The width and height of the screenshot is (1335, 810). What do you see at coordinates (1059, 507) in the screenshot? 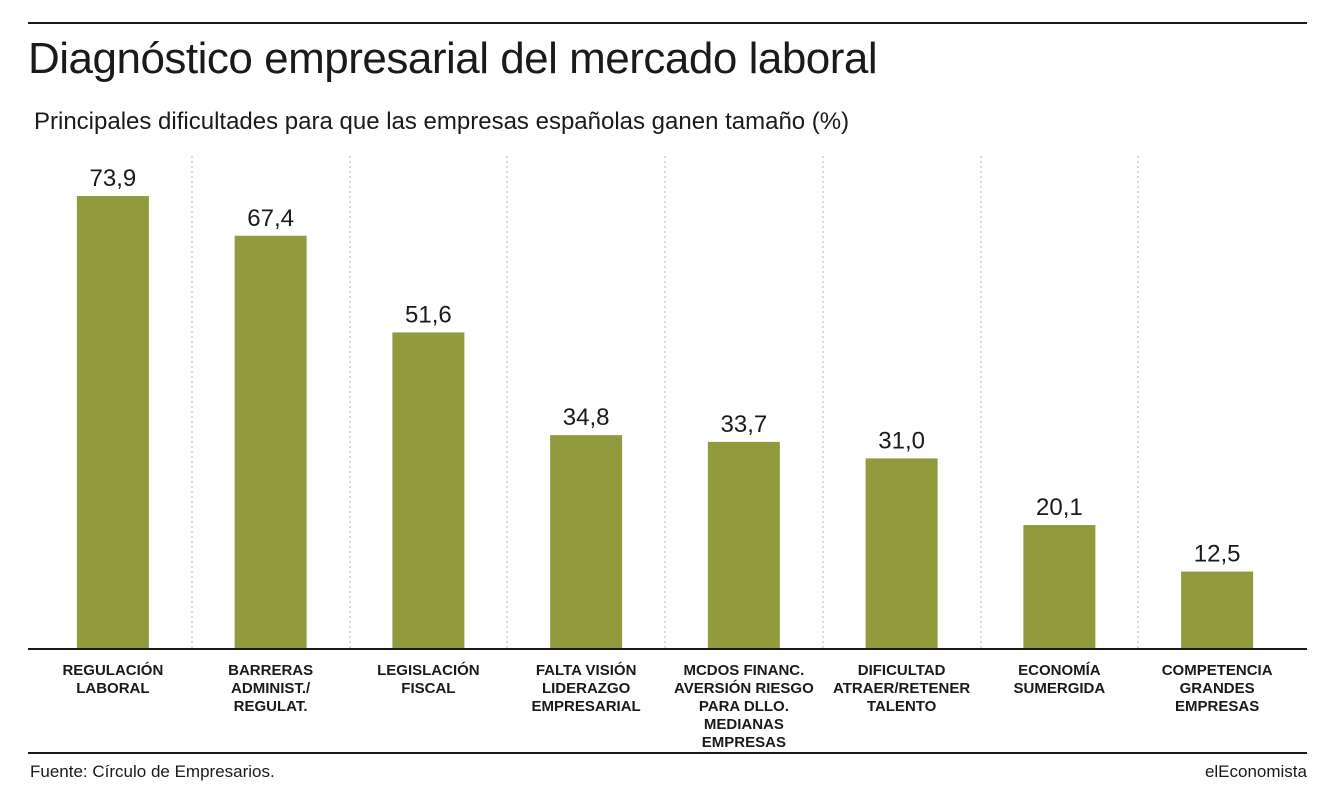
I see `data-label: 20,1` at bounding box center [1059, 507].